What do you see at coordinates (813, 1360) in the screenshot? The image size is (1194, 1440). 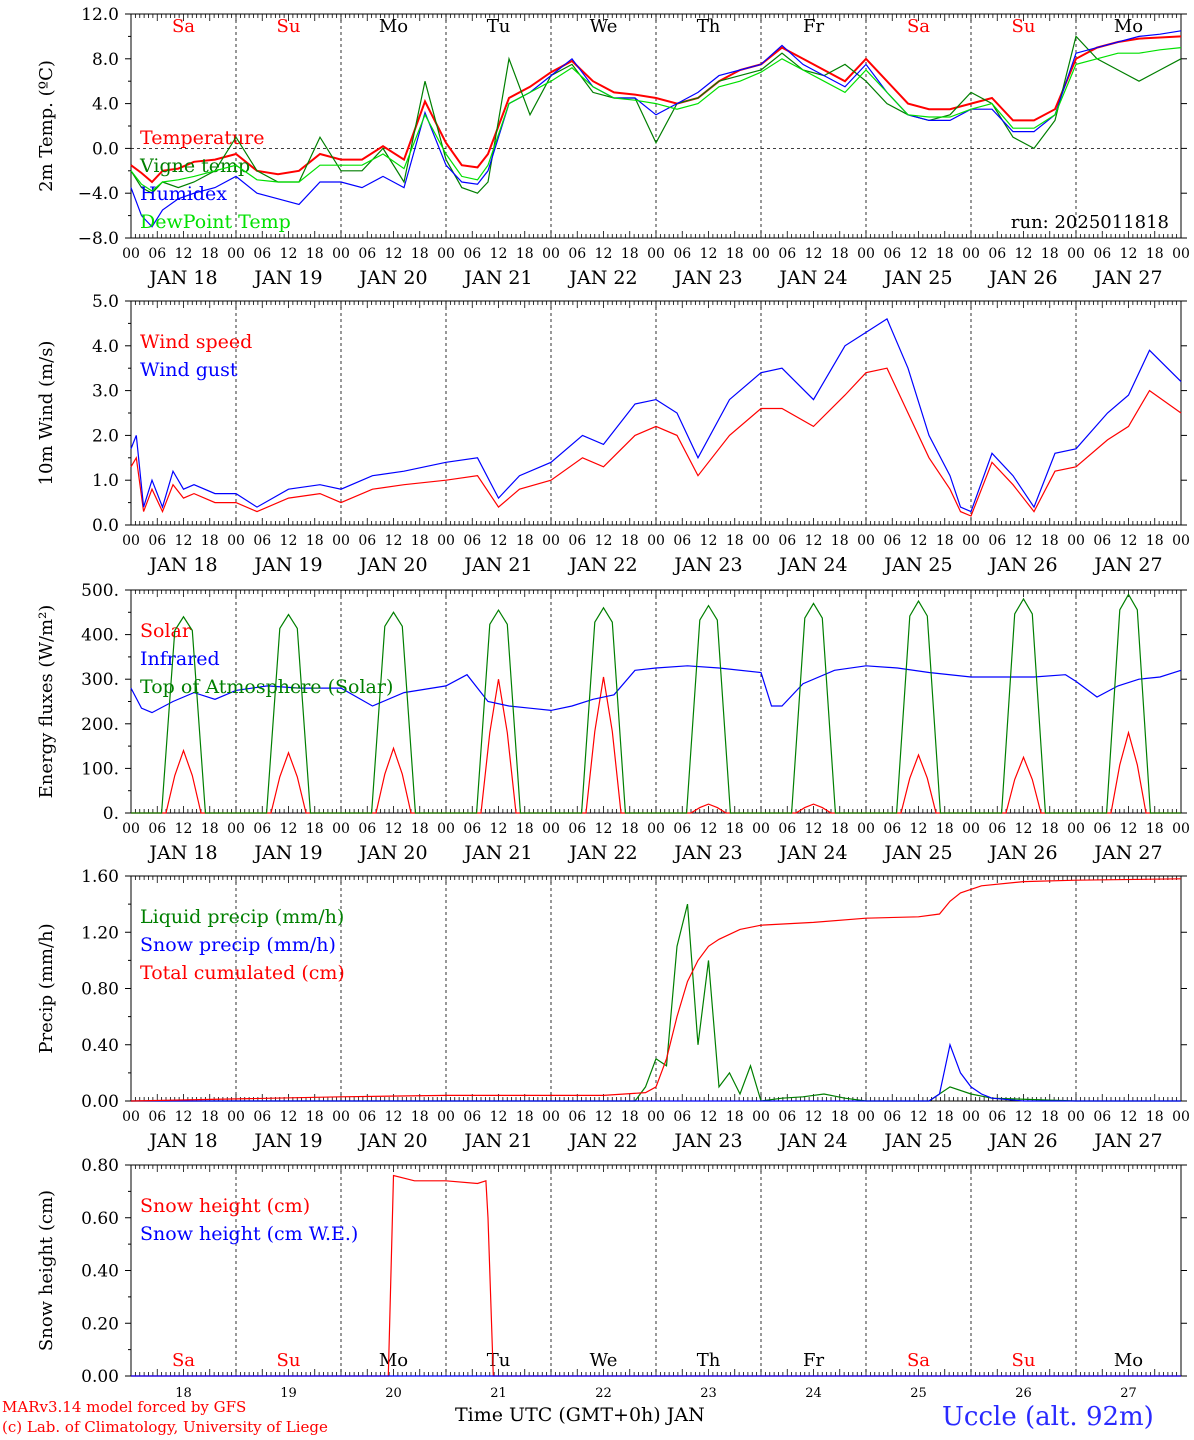 I see `weekday-label: Fr` at bounding box center [813, 1360].